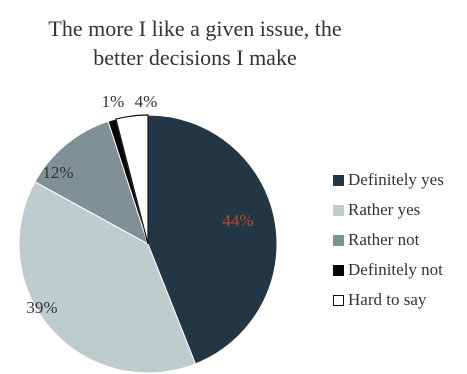 The width and height of the screenshot is (467, 374). Describe the element at coordinates (195, 57) in the screenshot. I see `chart-title-line-2: better decisions I make` at that location.